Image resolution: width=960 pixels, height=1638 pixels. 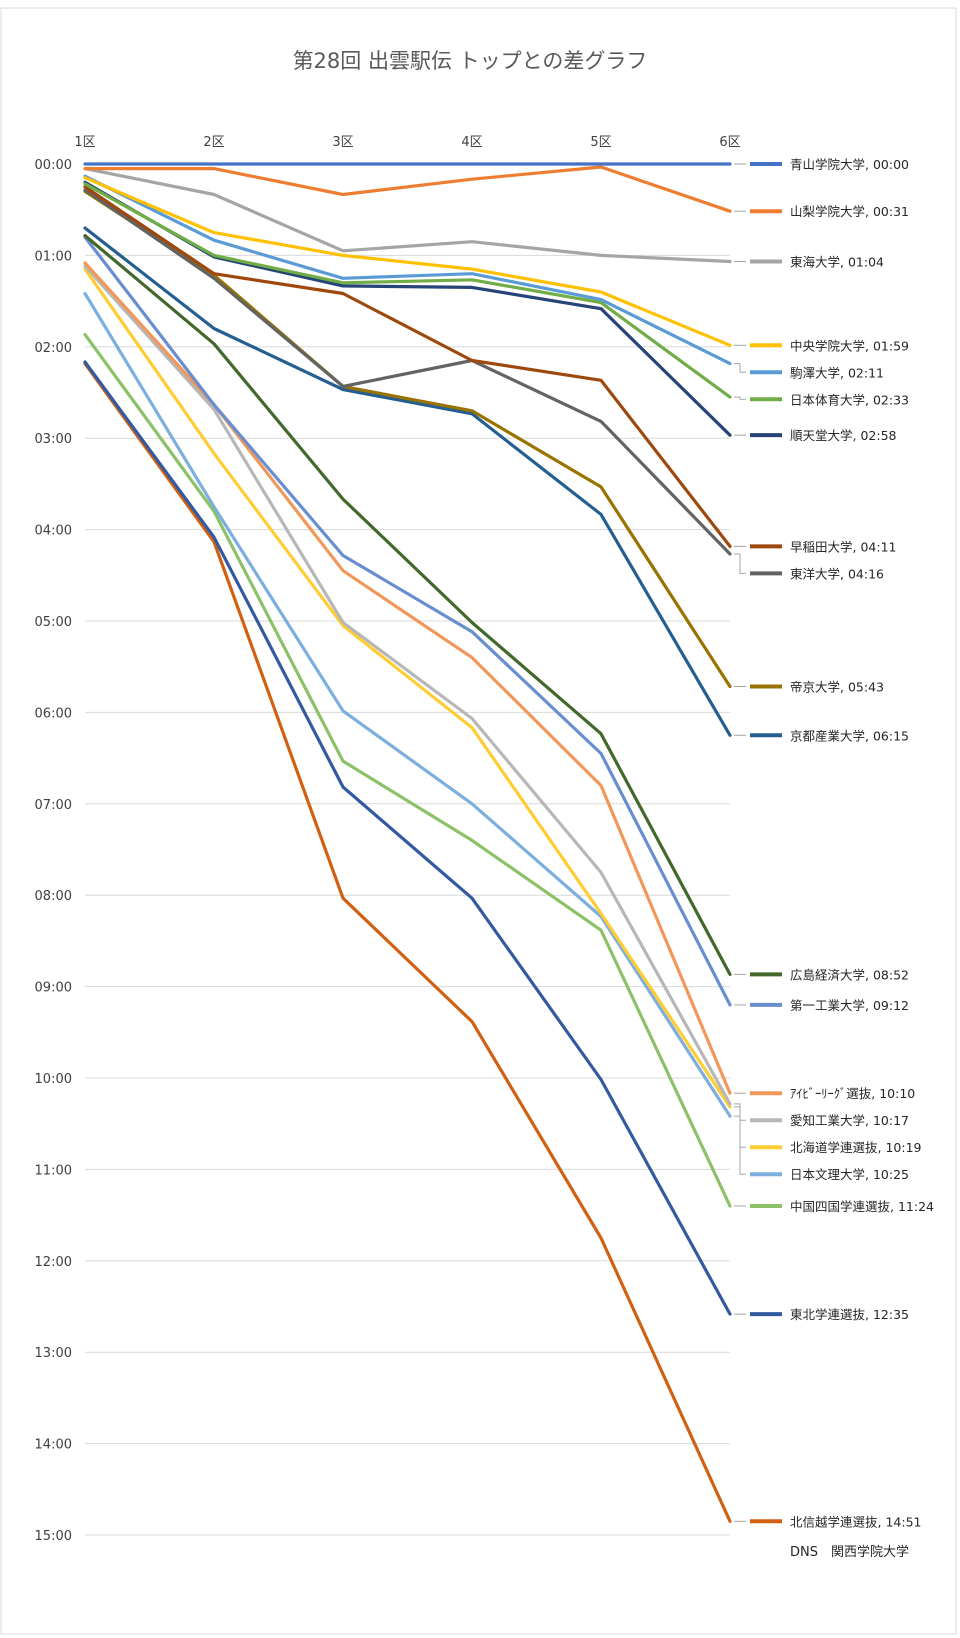 What do you see at coordinates (849, 1552) in the screenshot?
I see `footer-credit: DNS 関西学院大学` at bounding box center [849, 1552].